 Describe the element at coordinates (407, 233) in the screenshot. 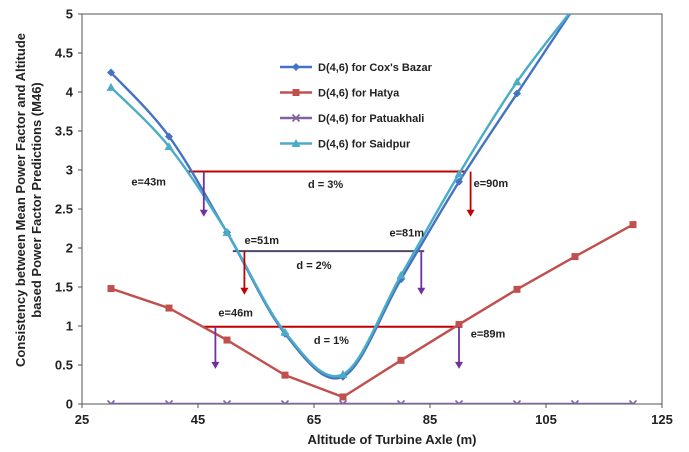

I see `elevation-label: e=81m` at that location.